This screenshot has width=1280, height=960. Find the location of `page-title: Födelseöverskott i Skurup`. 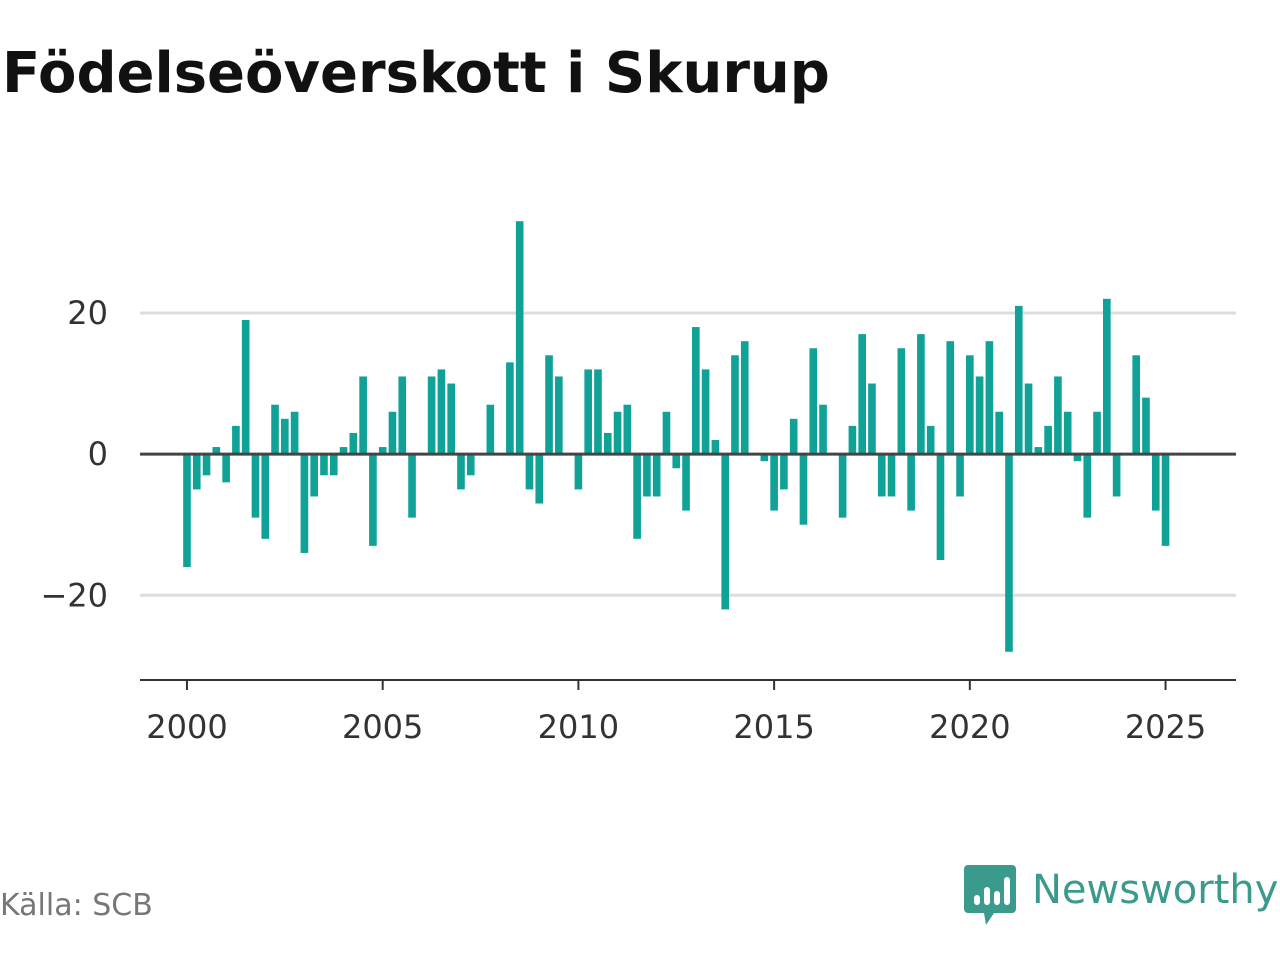

page-title: Födelseöverskott i Skurup is located at coordinates (416, 73).